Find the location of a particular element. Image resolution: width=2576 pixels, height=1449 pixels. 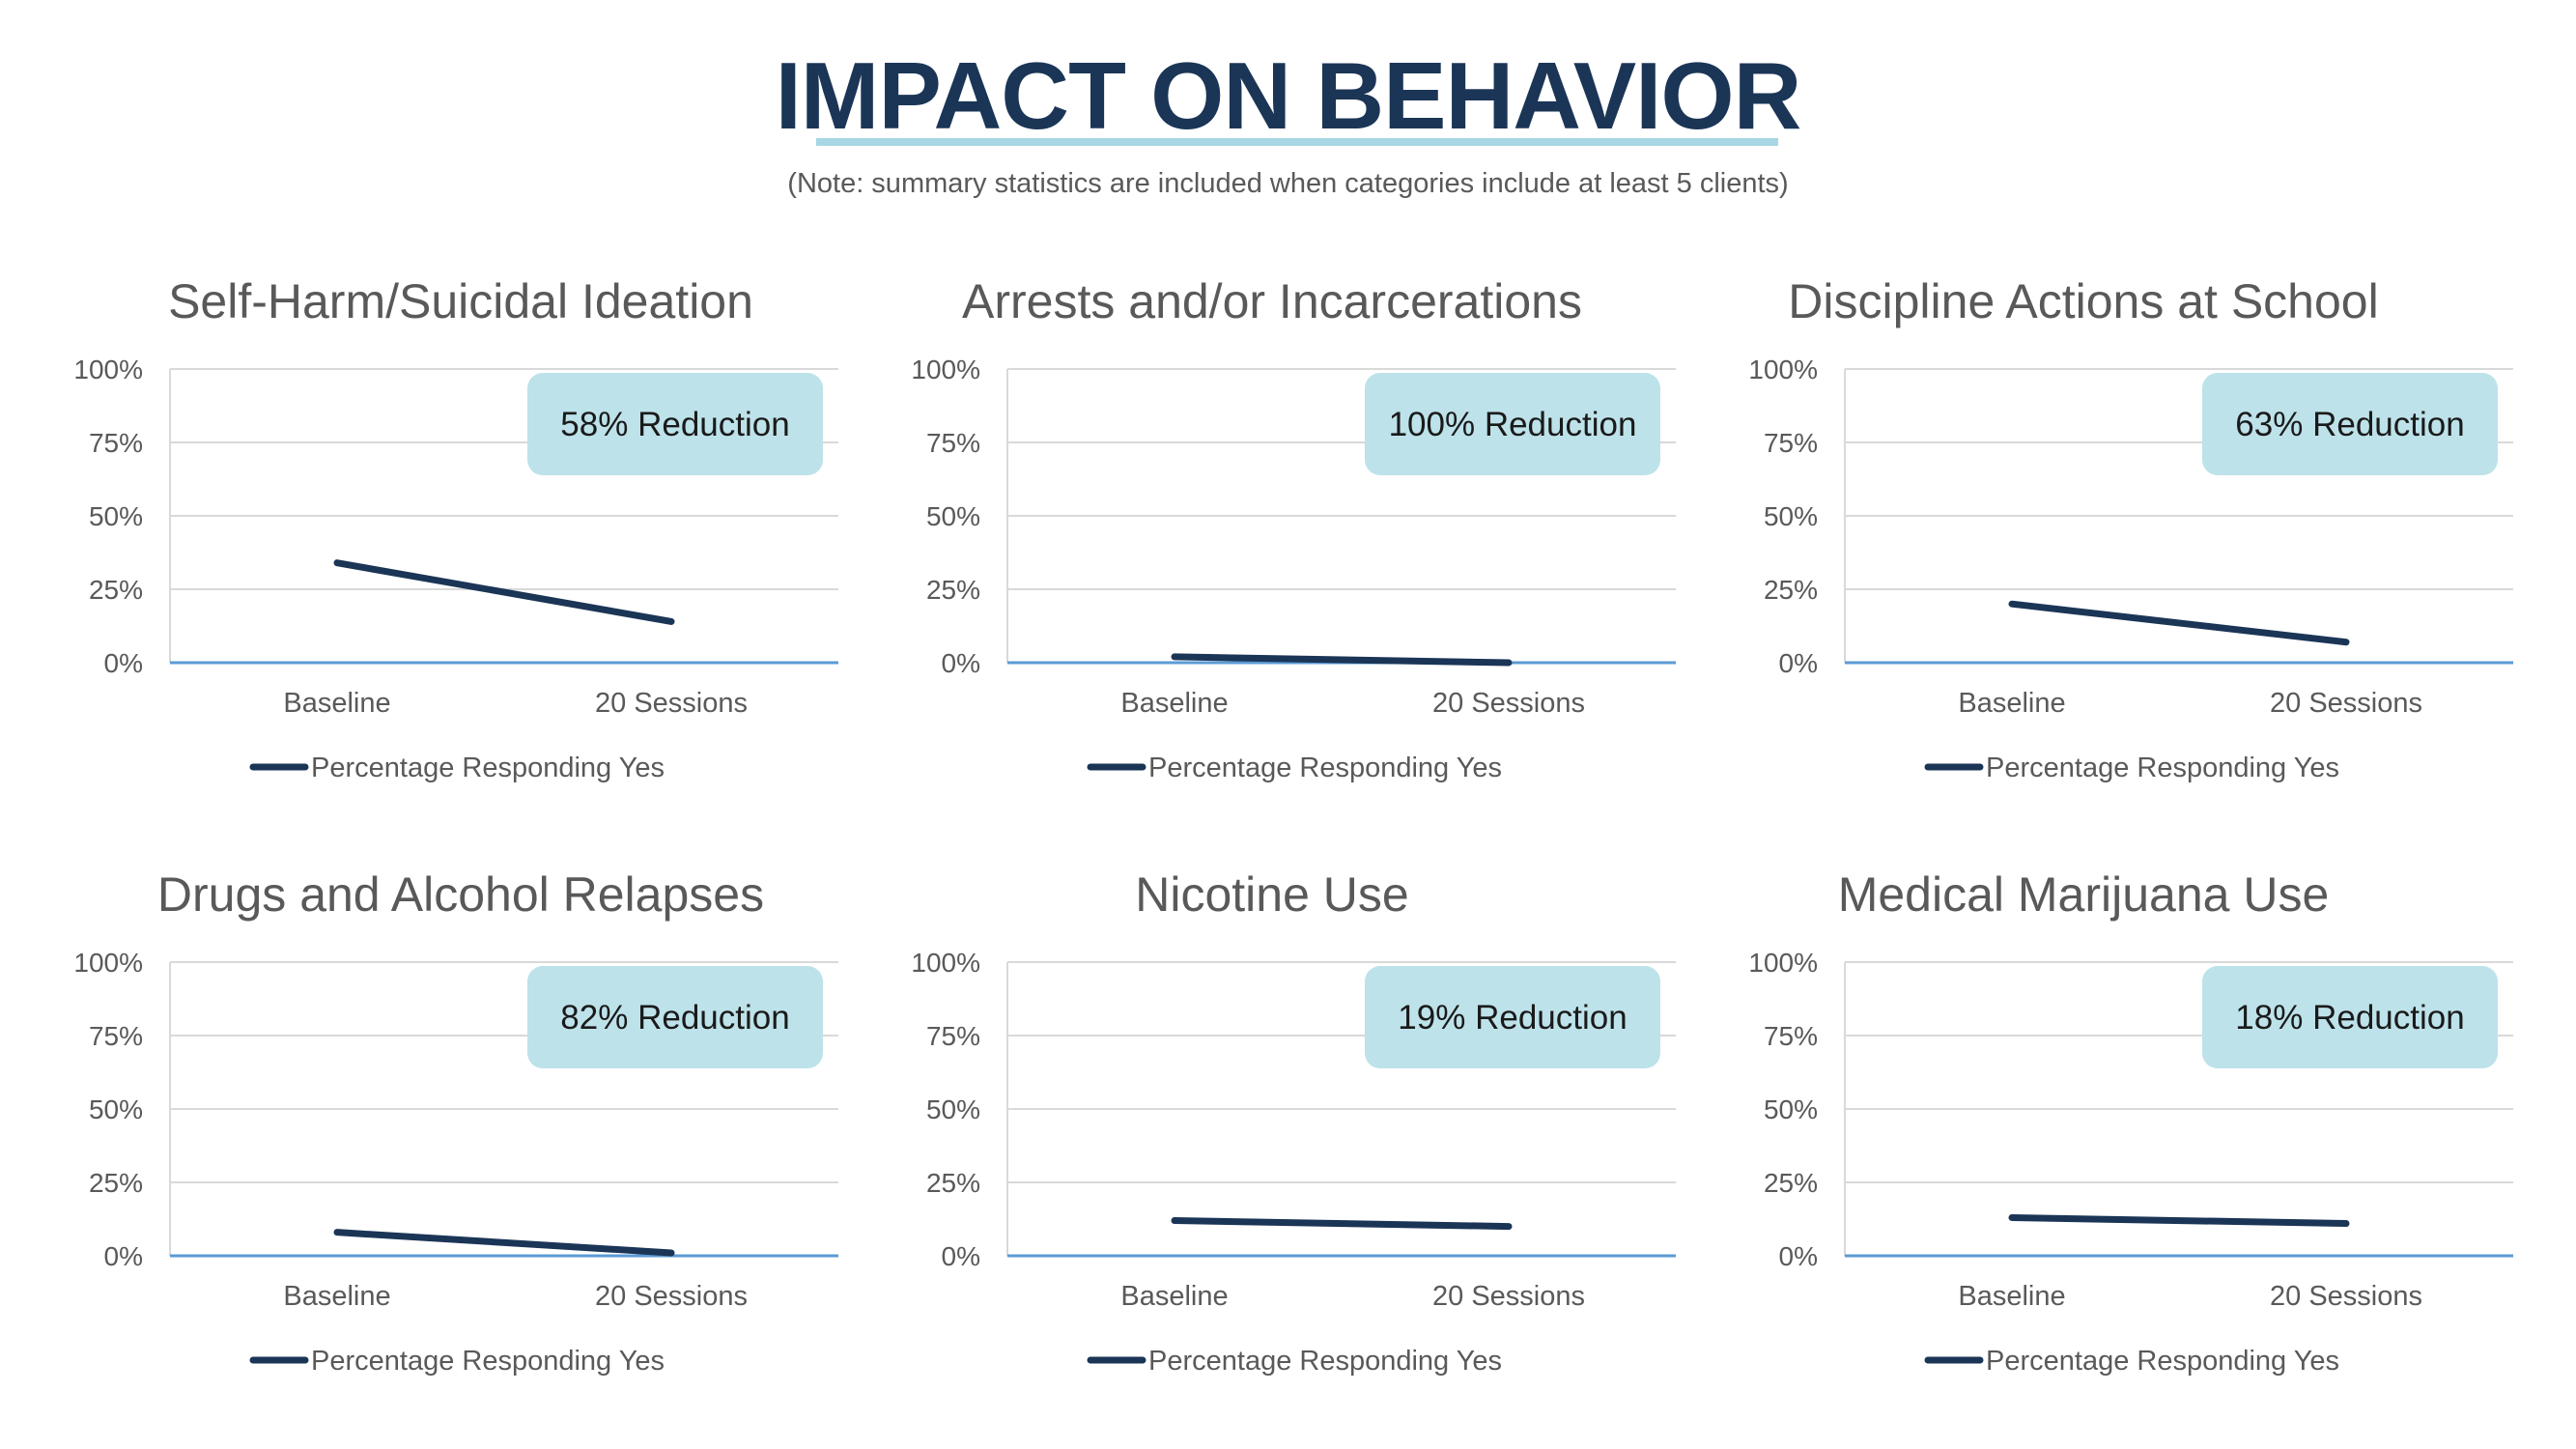

reduction-label: 58% Reduction is located at coordinates (674, 424).